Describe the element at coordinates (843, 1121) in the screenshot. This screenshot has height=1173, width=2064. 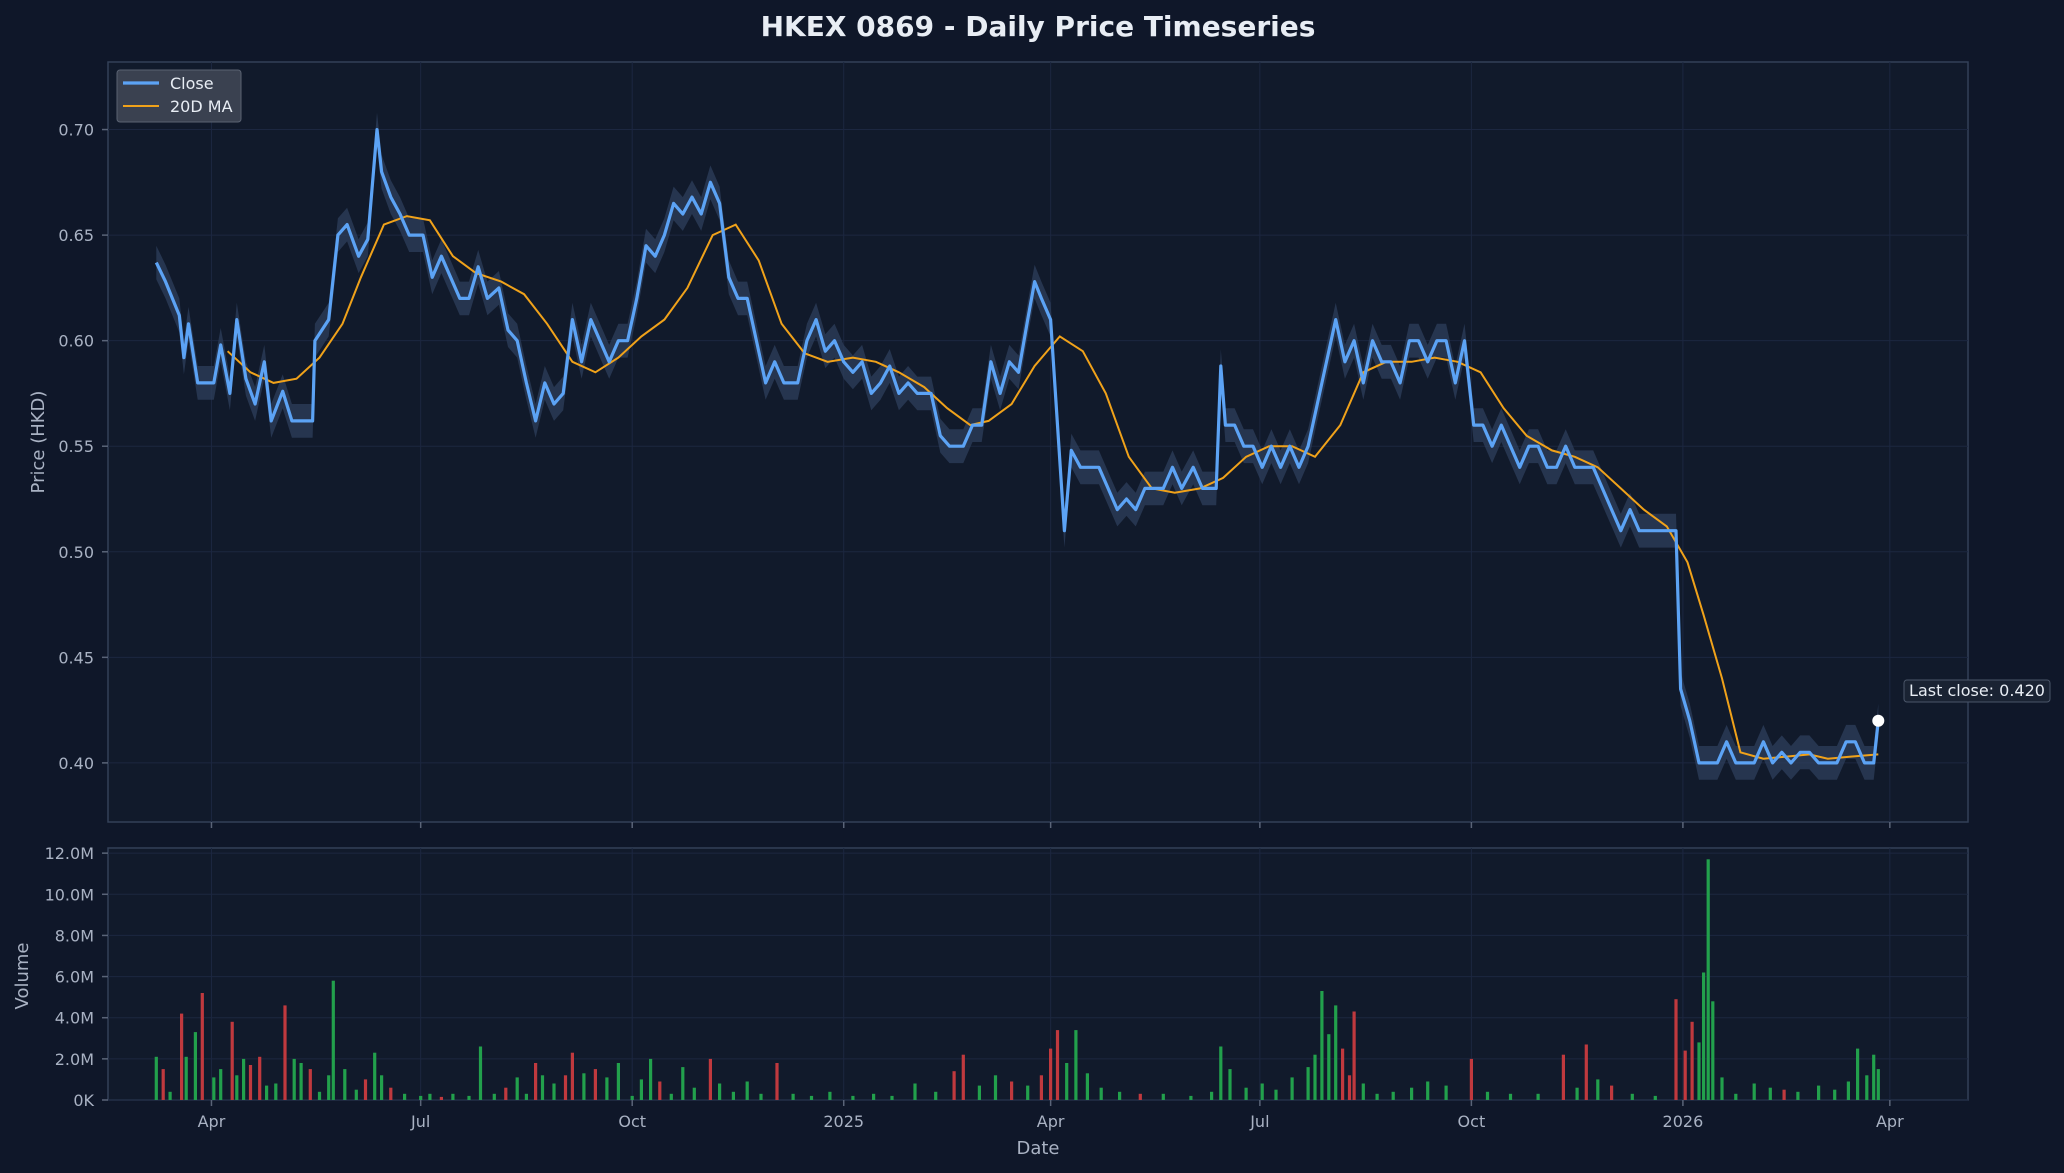
I see `x-tick-label: 2025` at that location.